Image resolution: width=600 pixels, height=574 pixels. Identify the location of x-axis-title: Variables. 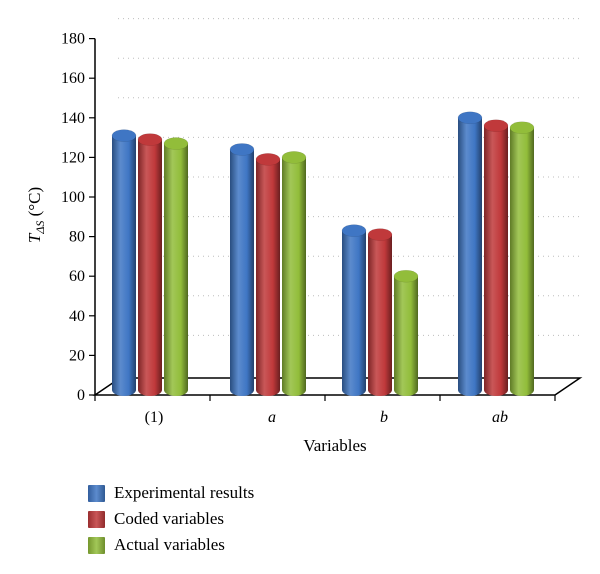
(334, 445).